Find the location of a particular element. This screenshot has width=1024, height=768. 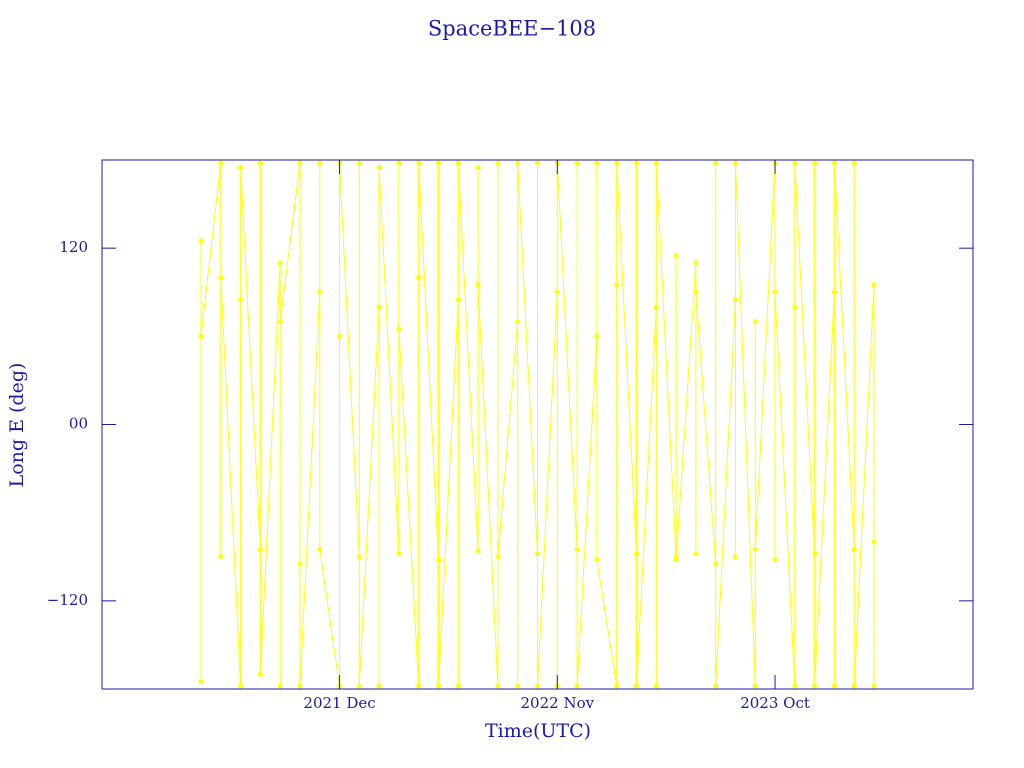

x-tick-label: 2022 Nov is located at coordinates (558, 703).